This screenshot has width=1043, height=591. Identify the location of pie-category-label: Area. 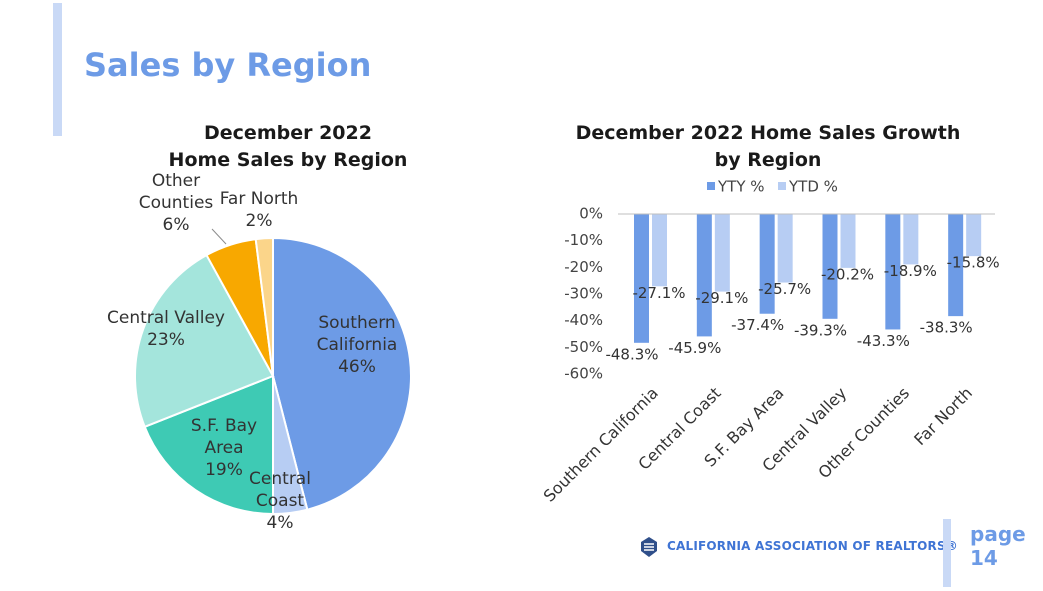
(223, 448).